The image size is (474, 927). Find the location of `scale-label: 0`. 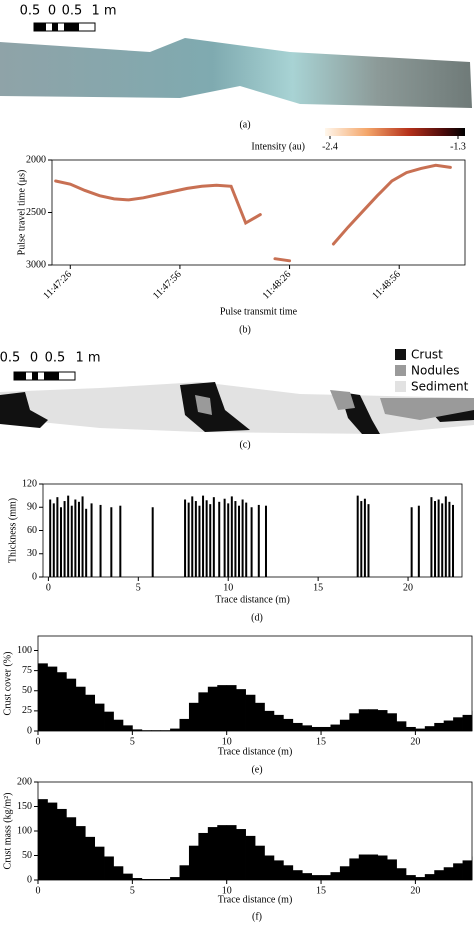

scale-label: 0 is located at coordinates (52, 11).